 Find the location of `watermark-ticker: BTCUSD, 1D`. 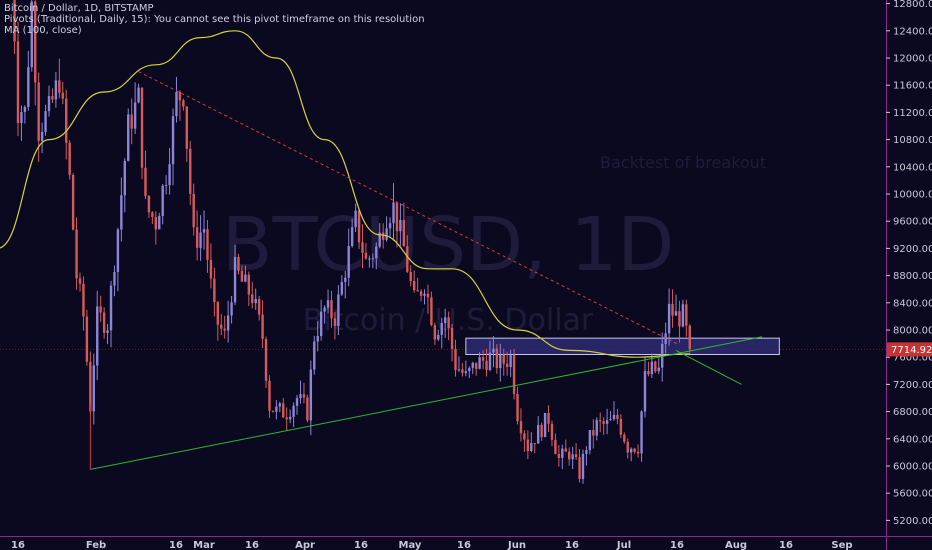

watermark-ticker: BTCUSD, 1D is located at coordinates (448, 245).